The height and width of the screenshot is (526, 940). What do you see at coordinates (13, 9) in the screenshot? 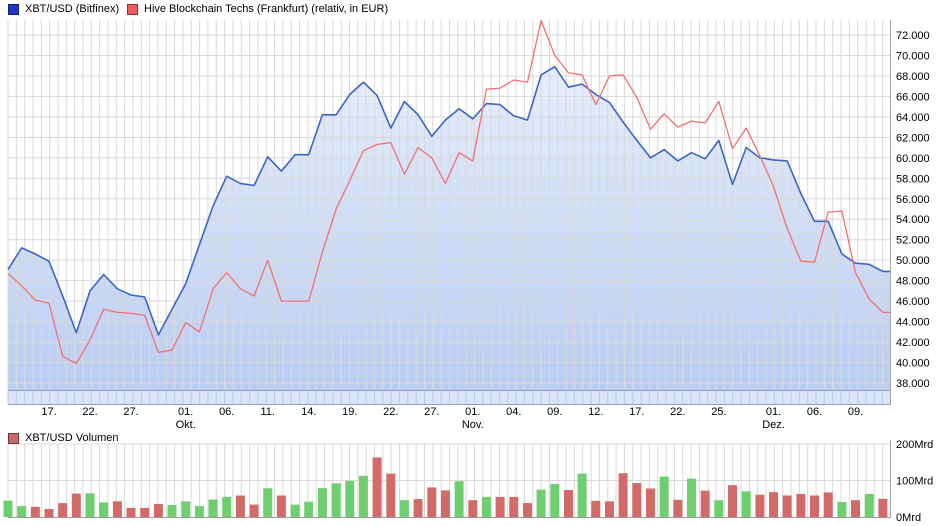
I see `legend-swatch-xbtusd-icon` at bounding box center [13, 9].